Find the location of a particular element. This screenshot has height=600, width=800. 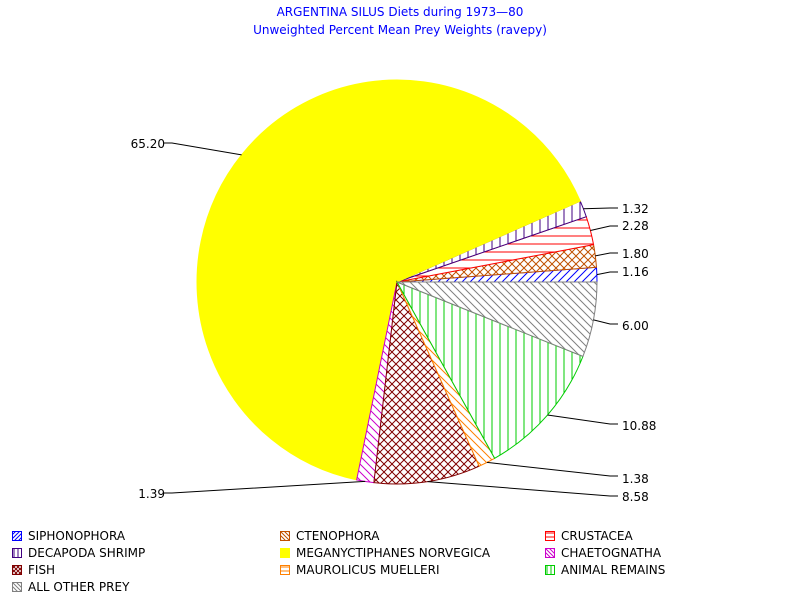

legend-label: CTENOPHORA is located at coordinates (338, 536).